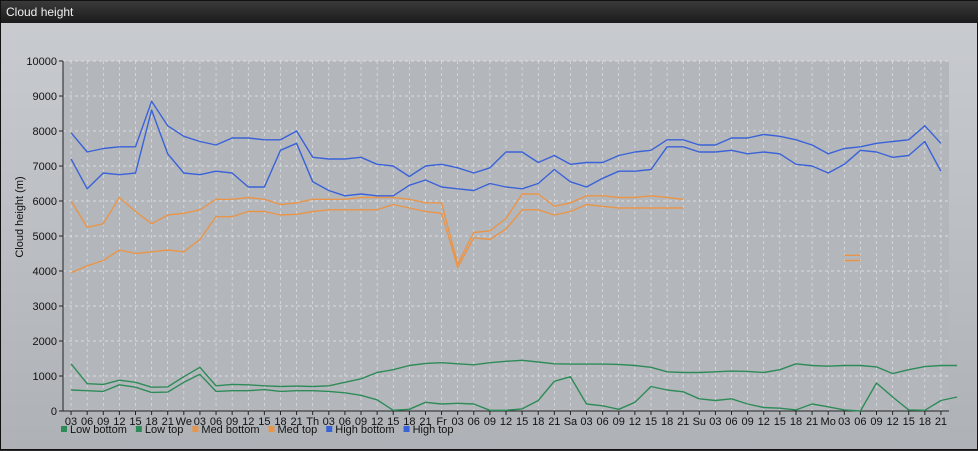 The width and height of the screenshot is (978, 451). Describe the element at coordinates (20, 216) in the screenshot. I see `y-axis-label: Cloud height (m)` at that location.